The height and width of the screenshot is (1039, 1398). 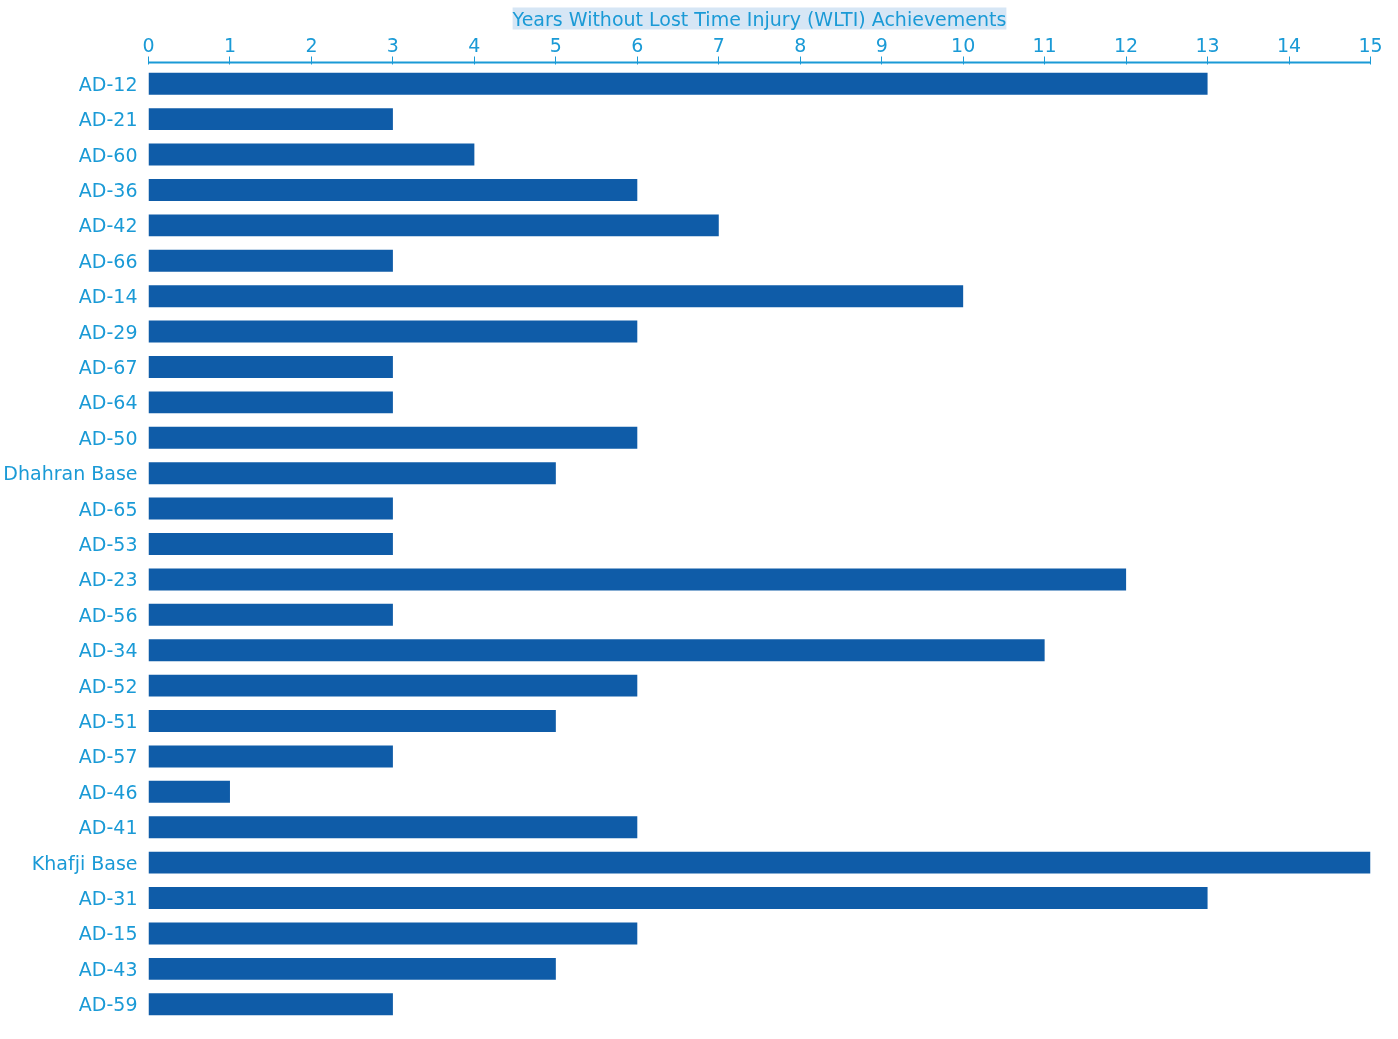 I want to click on y-tick-label: AD-51, so click(x=108, y=721).